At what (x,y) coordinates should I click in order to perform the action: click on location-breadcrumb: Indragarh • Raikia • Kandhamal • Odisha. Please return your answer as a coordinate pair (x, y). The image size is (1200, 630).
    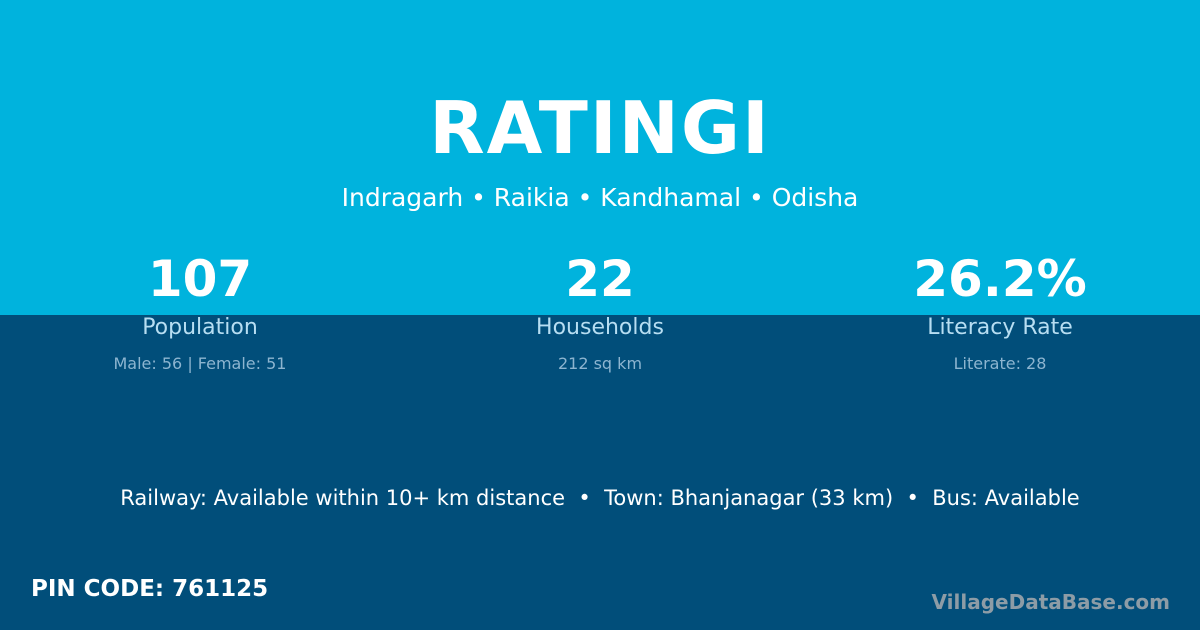
    Looking at the image, I should click on (600, 197).